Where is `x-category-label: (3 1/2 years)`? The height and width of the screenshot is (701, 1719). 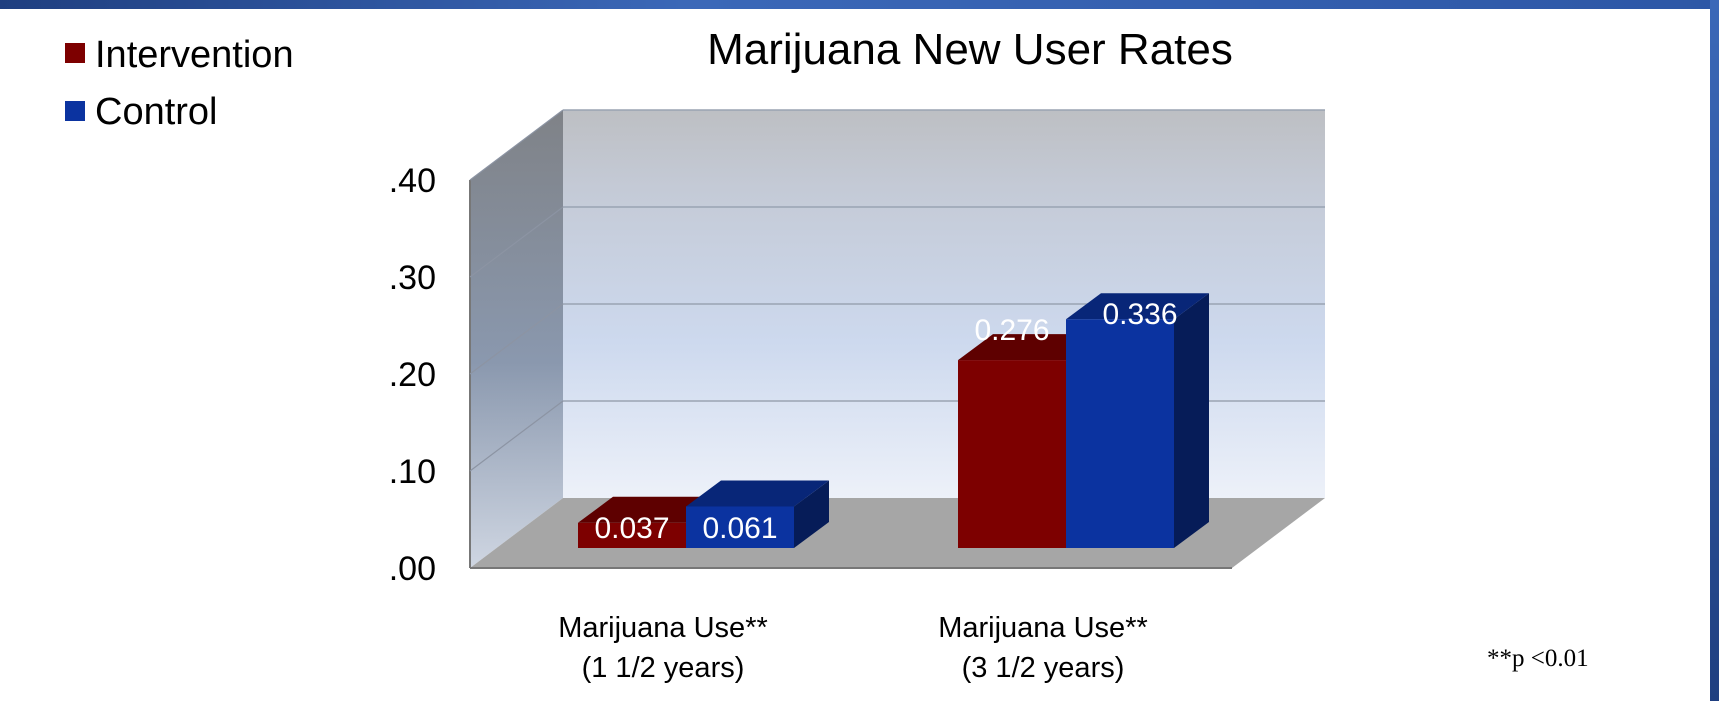 x-category-label: (3 1/2 years) is located at coordinates (1043, 668).